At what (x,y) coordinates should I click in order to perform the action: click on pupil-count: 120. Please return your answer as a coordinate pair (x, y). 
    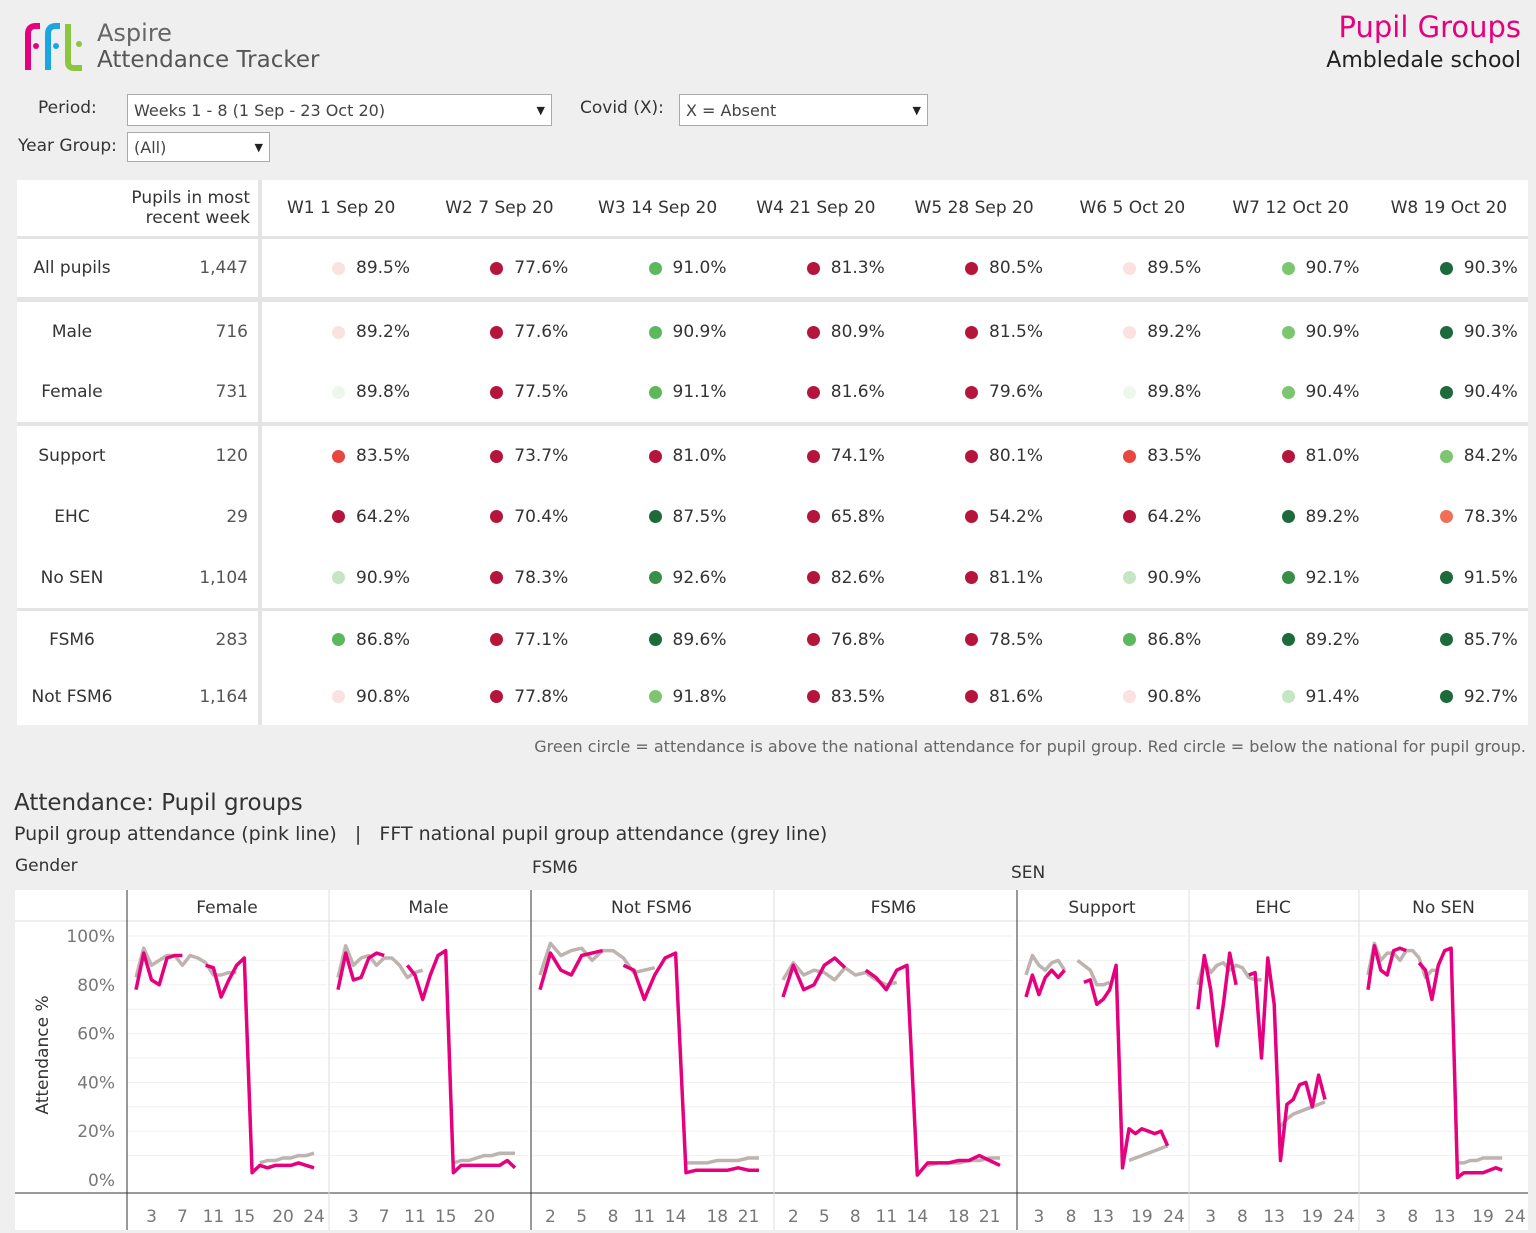
    Looking at the image, I should click on (231, 456).